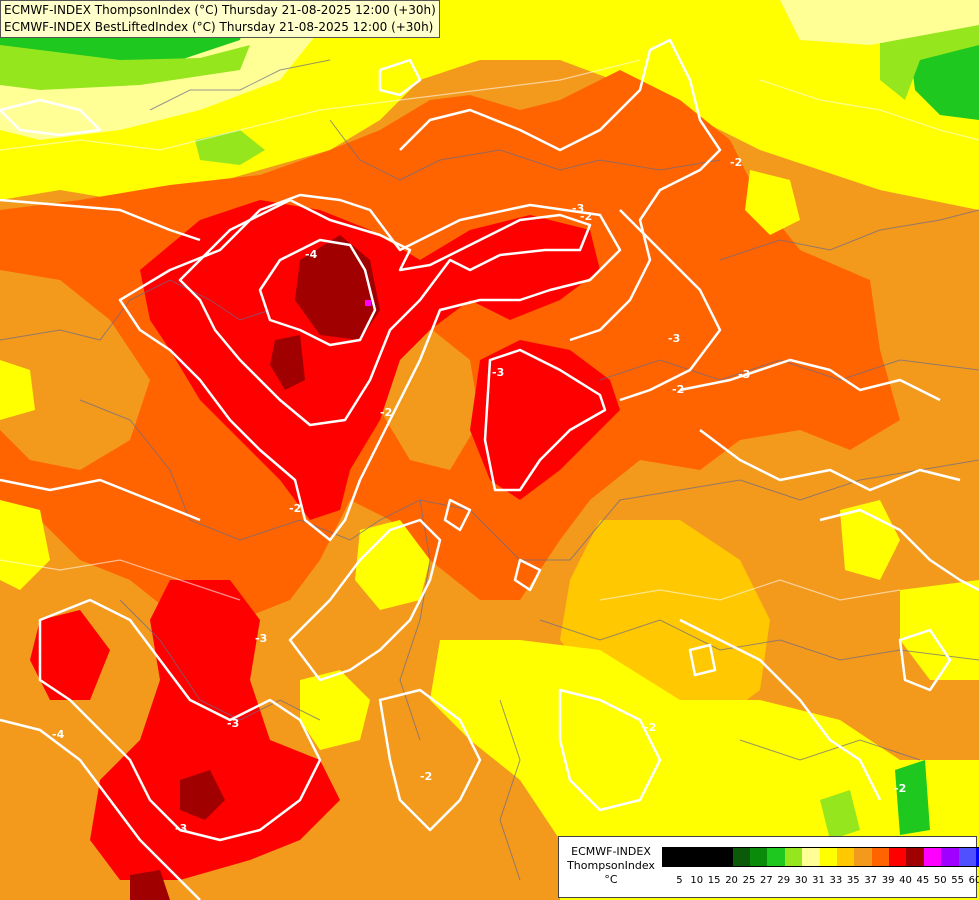  Describe the element at coordinates (545, 420) in the screenshot. I see `red-region-center` at that location.